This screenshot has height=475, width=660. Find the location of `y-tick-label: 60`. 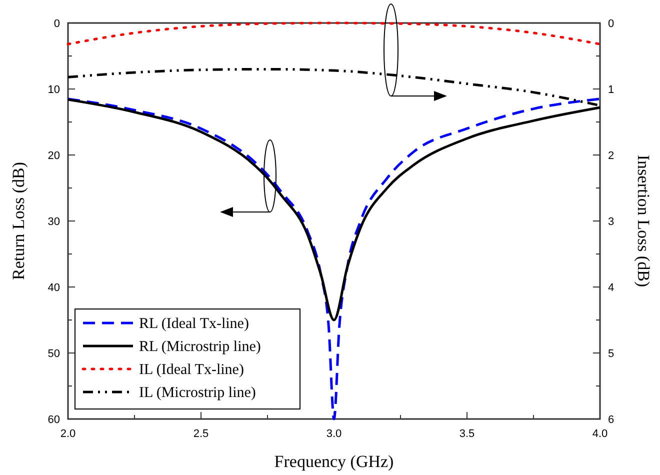

y-tick-label: 60 is located at coordinates (54, 420).